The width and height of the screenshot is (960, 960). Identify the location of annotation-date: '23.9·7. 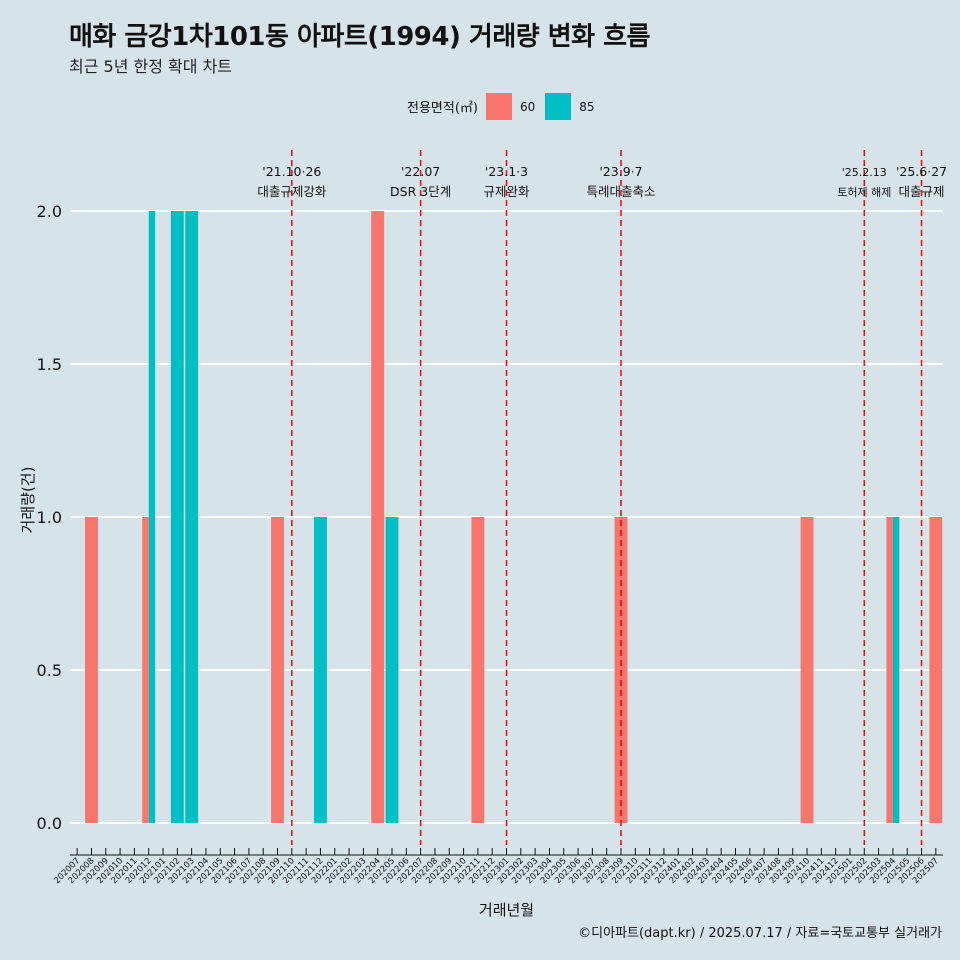
(620, 171).